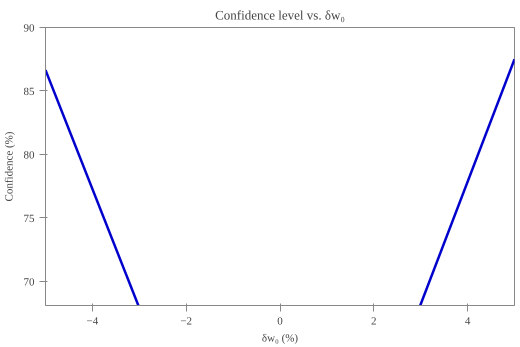 This screenshot has height=347, width=520. What do you see at coordinates (10, 166) in the screenshot?
I see `y-axis-title: Confidence (%)` at bounding box center [10, 166].